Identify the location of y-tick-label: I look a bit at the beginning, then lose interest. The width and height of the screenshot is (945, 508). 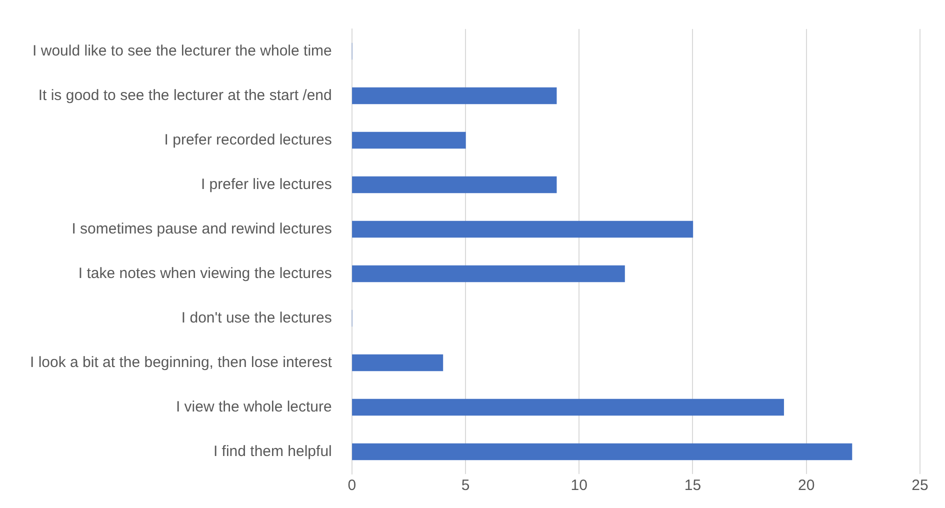
(181, 362).